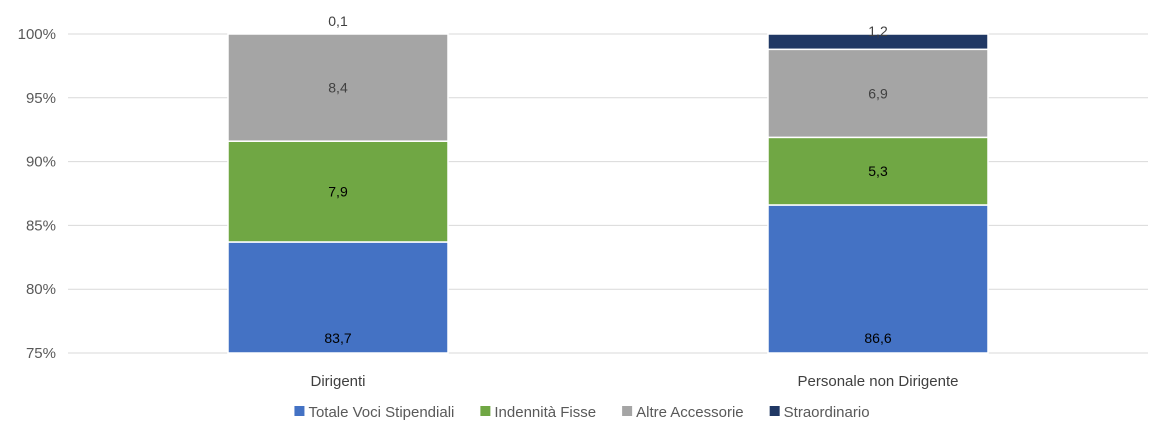  I want to click on legend-item-indennita-fisse: Indennità Fisse, so click(538, 412).